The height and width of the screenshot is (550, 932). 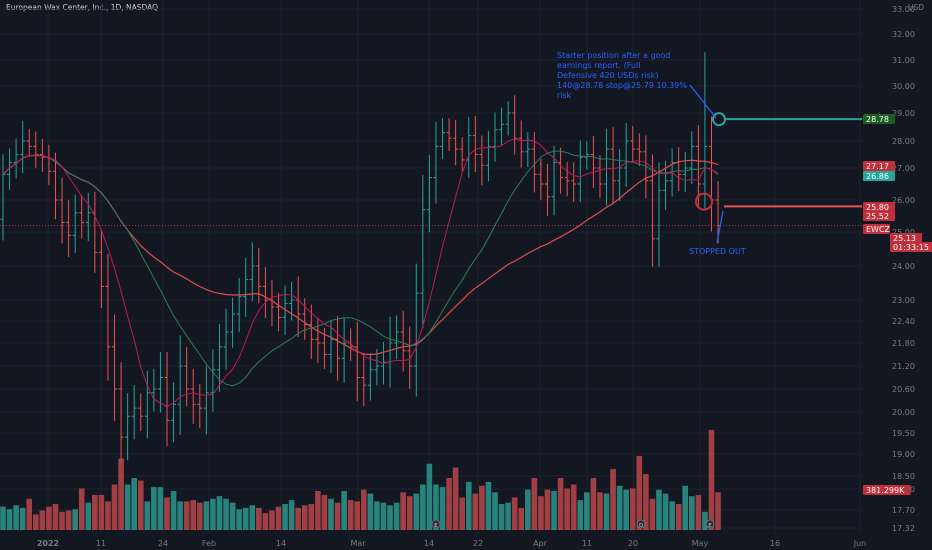 I want to click on event-marker-letter: D, so click(x=641, y=526).